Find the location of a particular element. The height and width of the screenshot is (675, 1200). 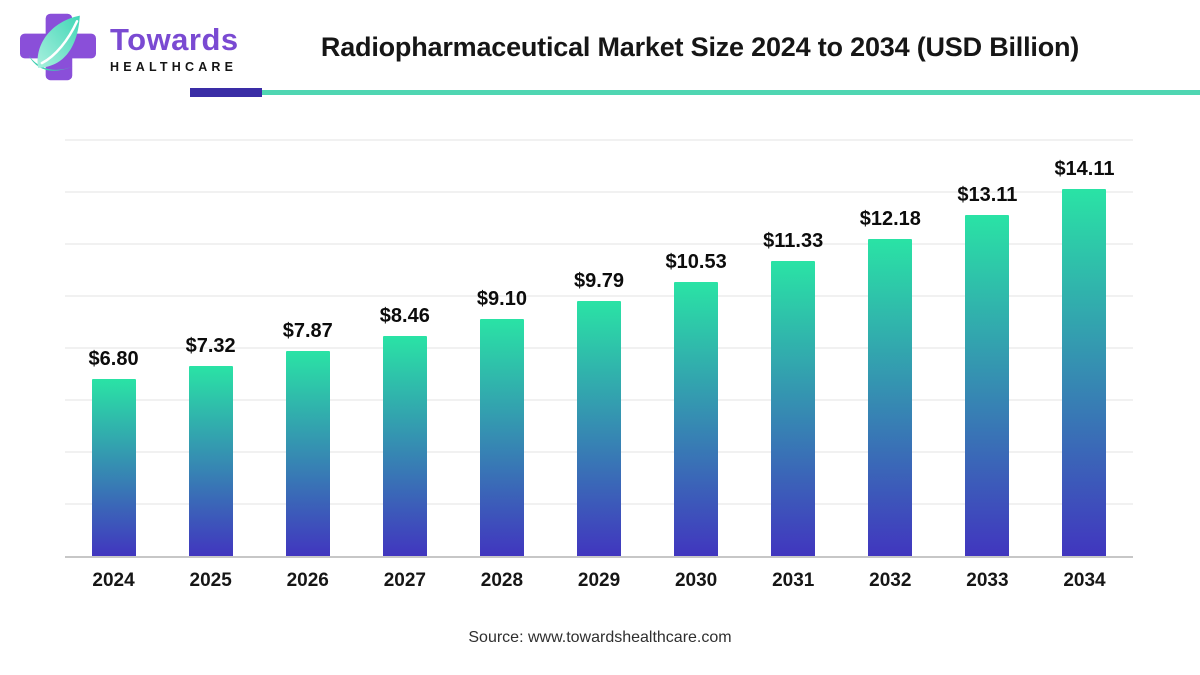

bar-value-label-2027: $8.46 is located at coordinates (404, 316).